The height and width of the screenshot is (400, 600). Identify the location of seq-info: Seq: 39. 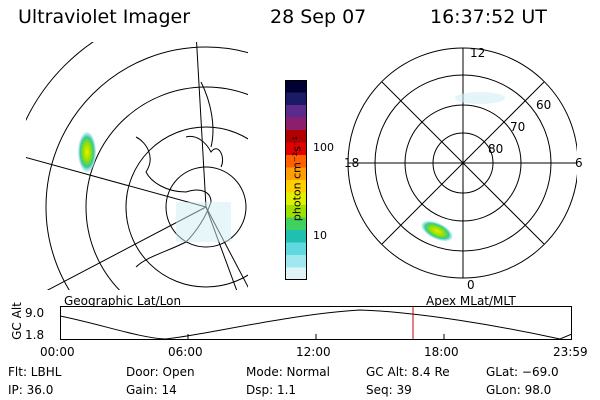
(389, 390).